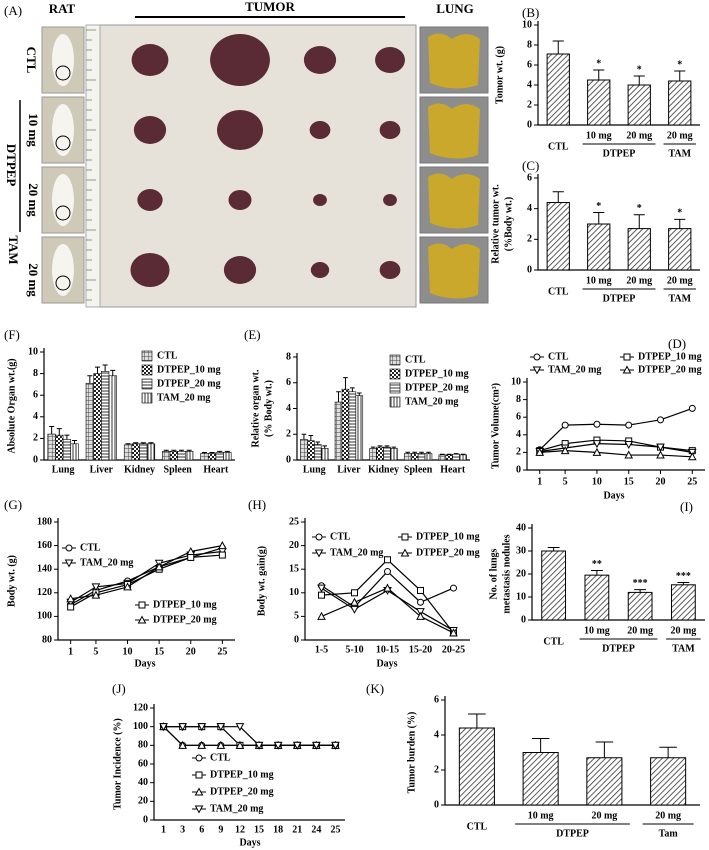 Image resolution: width=709 pixels, height=850 pixels. What do you see at coordinates (44, 568) in the screenshot?
I see `y-tick-label: 140` at bounding box center [44, 568].